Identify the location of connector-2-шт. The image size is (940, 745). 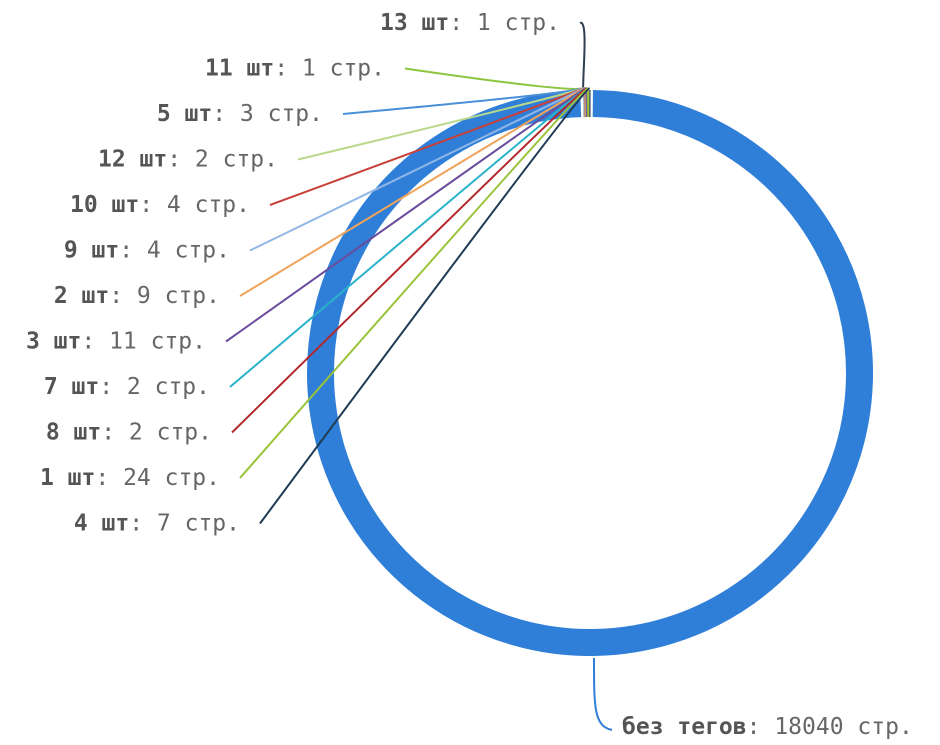
(412, 192).